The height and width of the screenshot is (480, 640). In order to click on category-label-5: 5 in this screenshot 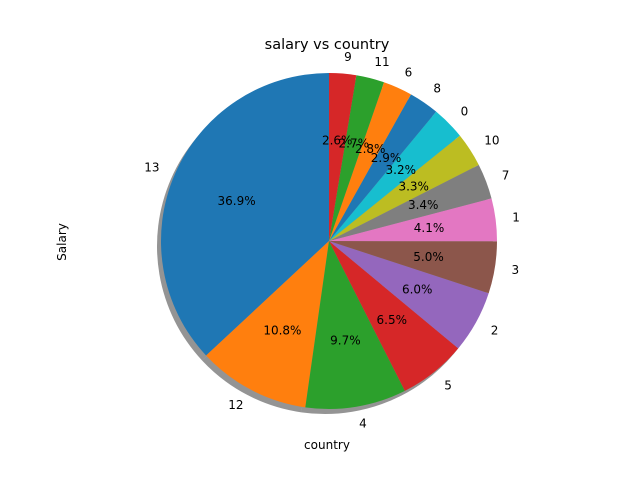, I will do `click(448, 386)`.